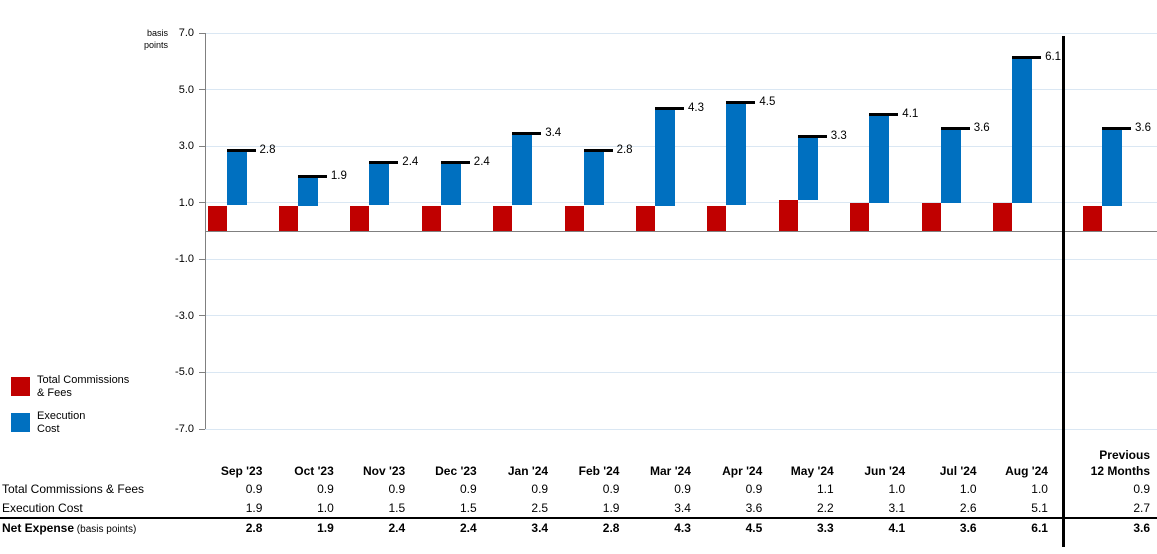 This screenshot has width=1157, height=554. I want to click on table-header-cell: Feb '24, so click(599, 471).